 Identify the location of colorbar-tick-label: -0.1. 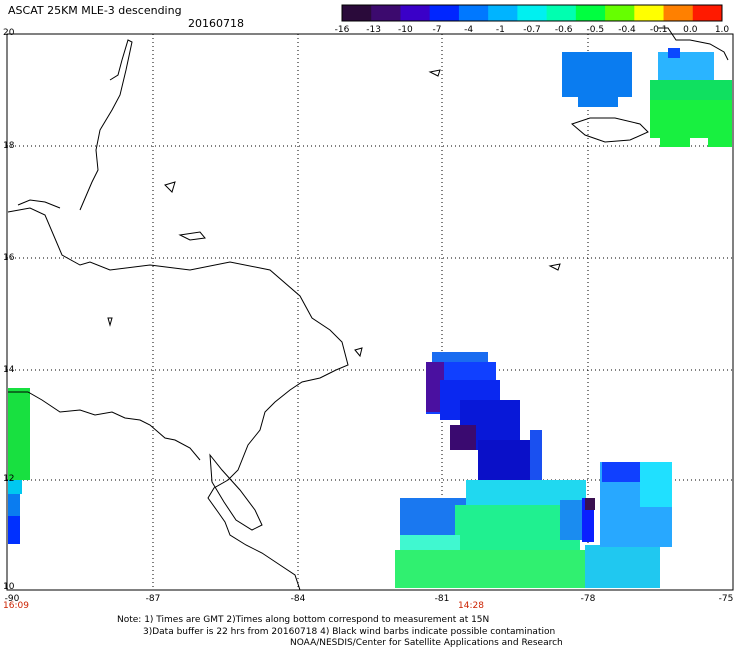
(658, 30).